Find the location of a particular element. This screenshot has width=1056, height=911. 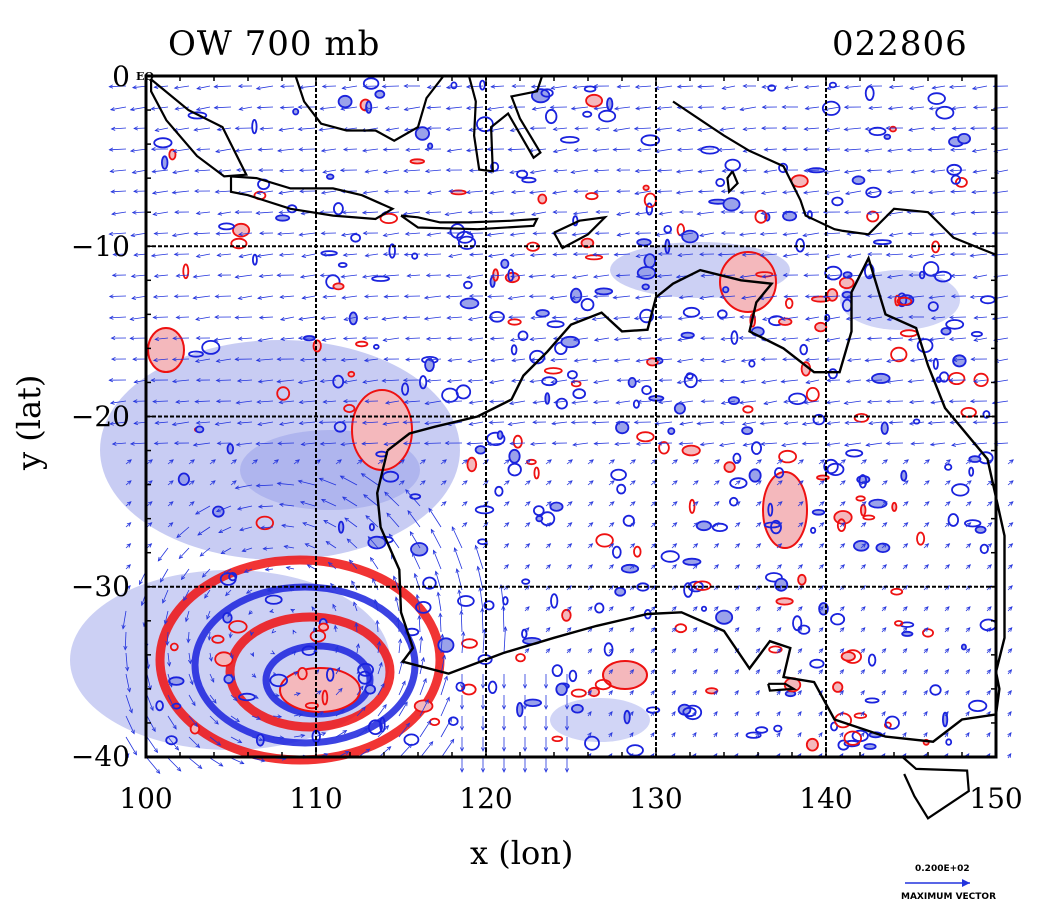

legend-max-vector-value: 0.200E+02 is located at coordinates (942, 869).